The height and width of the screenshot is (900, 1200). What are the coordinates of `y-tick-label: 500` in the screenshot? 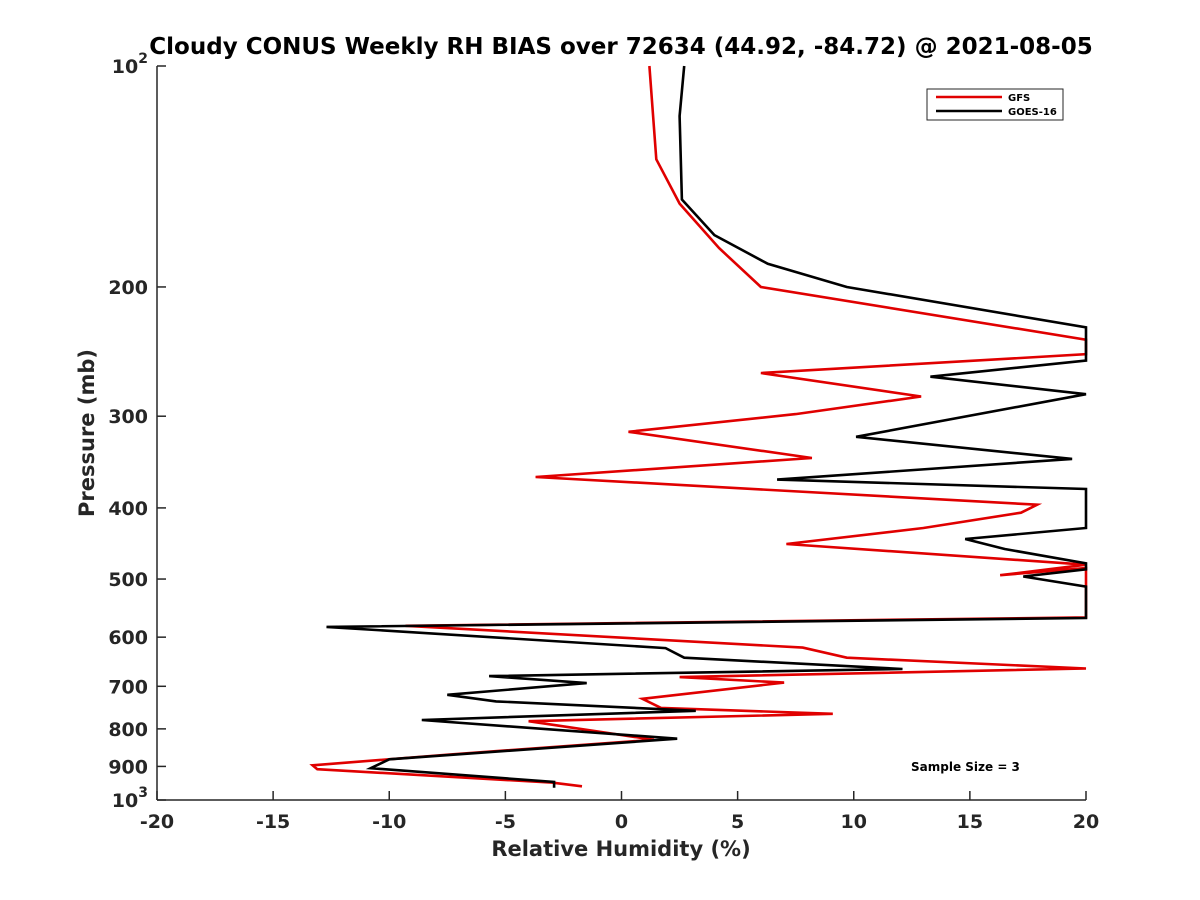 It's located at (128, 580).